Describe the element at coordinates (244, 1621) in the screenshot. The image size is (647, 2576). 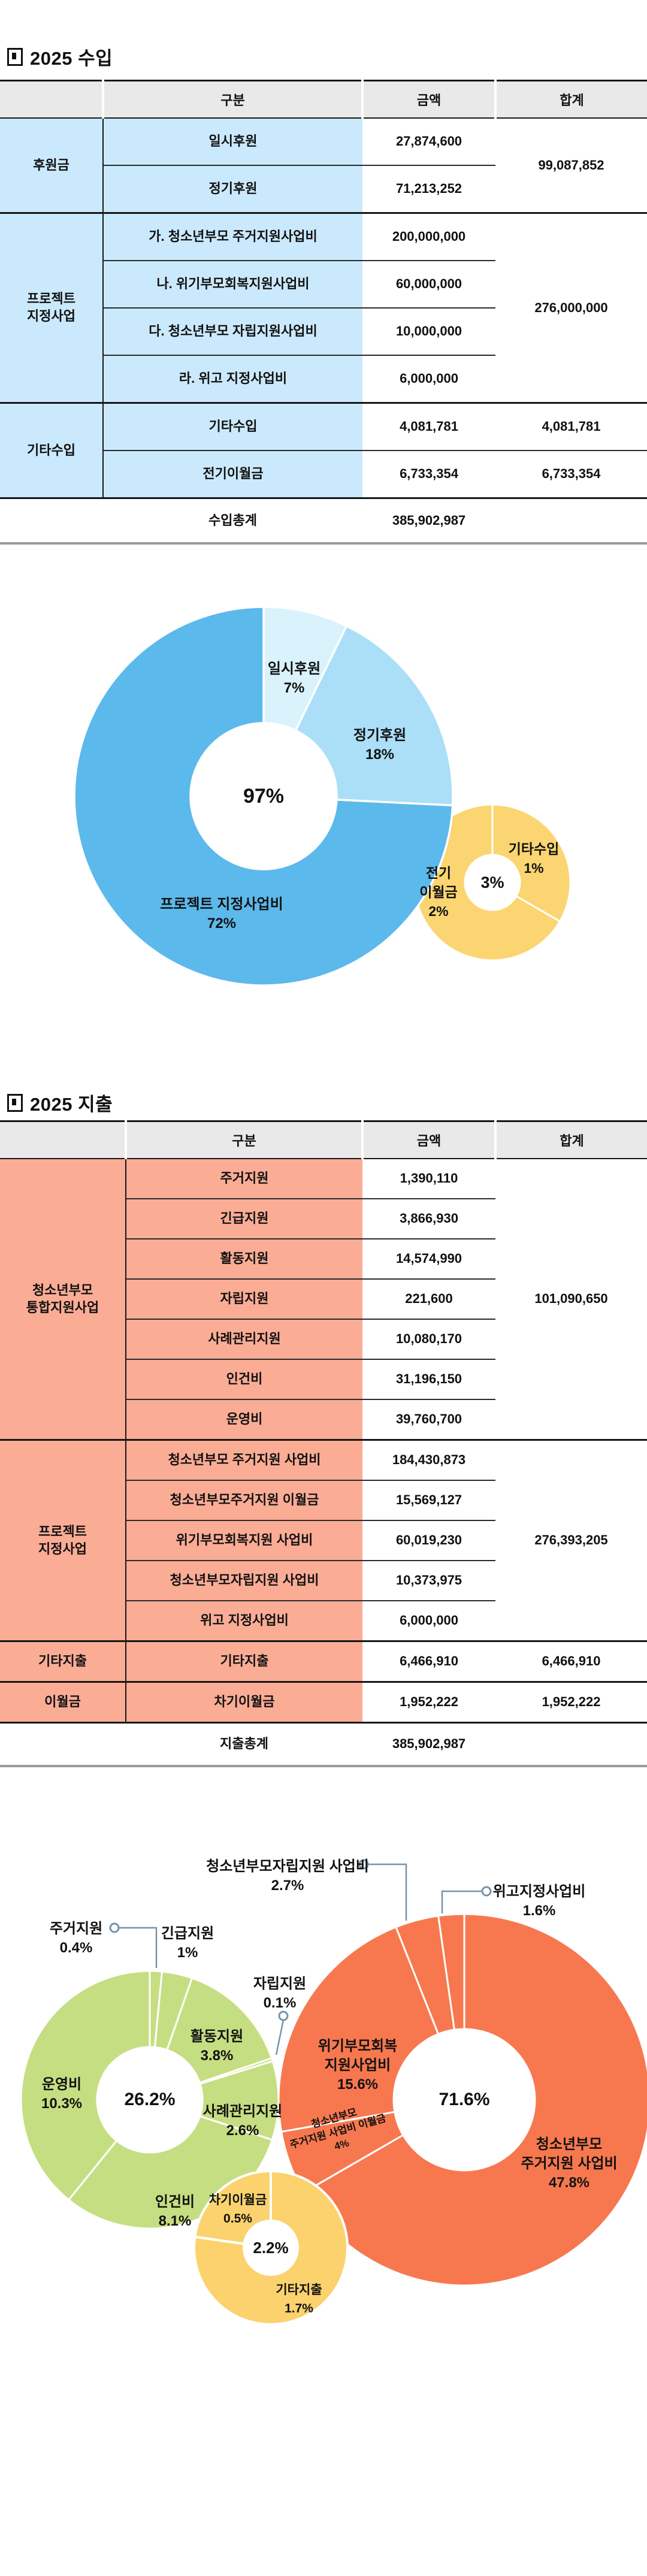
I see `gubun-cell: 위고 지정사업비` at that location.